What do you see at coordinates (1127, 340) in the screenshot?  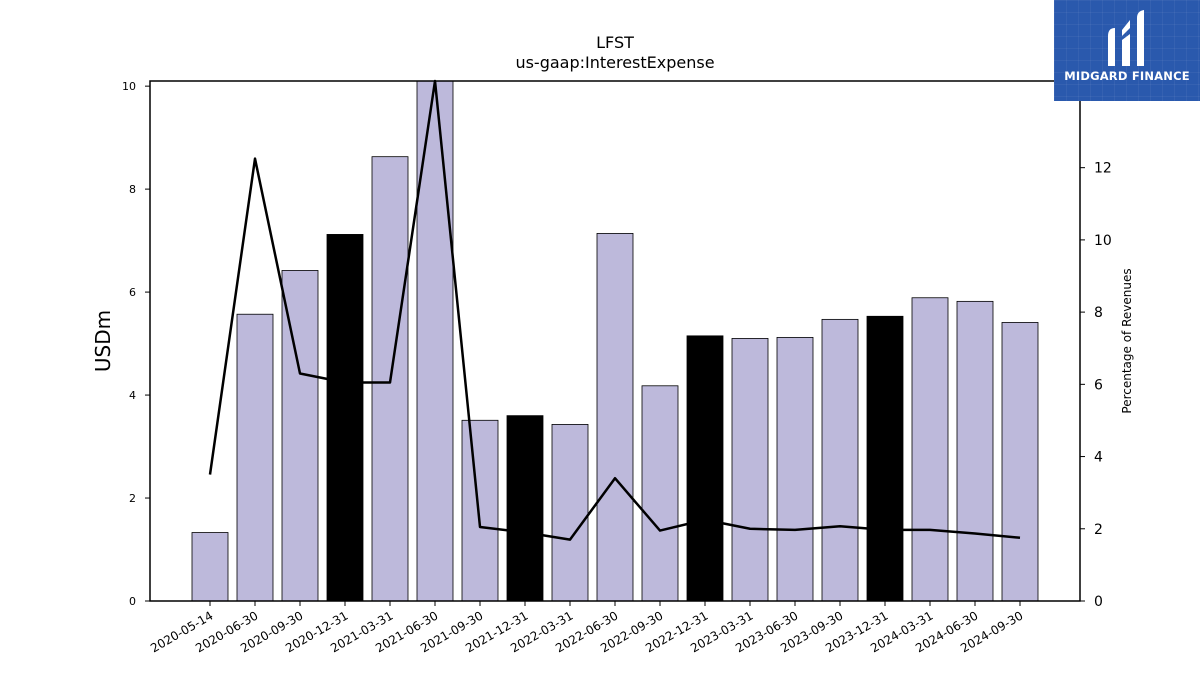 I see `y2-axis-label: Percentage of Revenues` at bounding box center [1127, 340].